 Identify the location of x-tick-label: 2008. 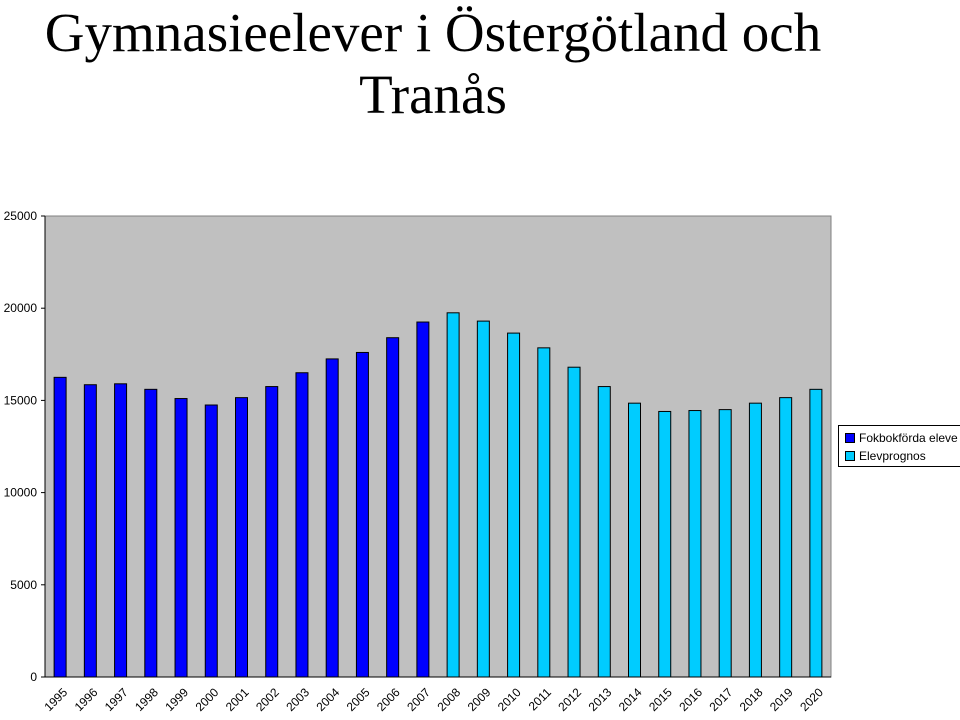
(448, 699).